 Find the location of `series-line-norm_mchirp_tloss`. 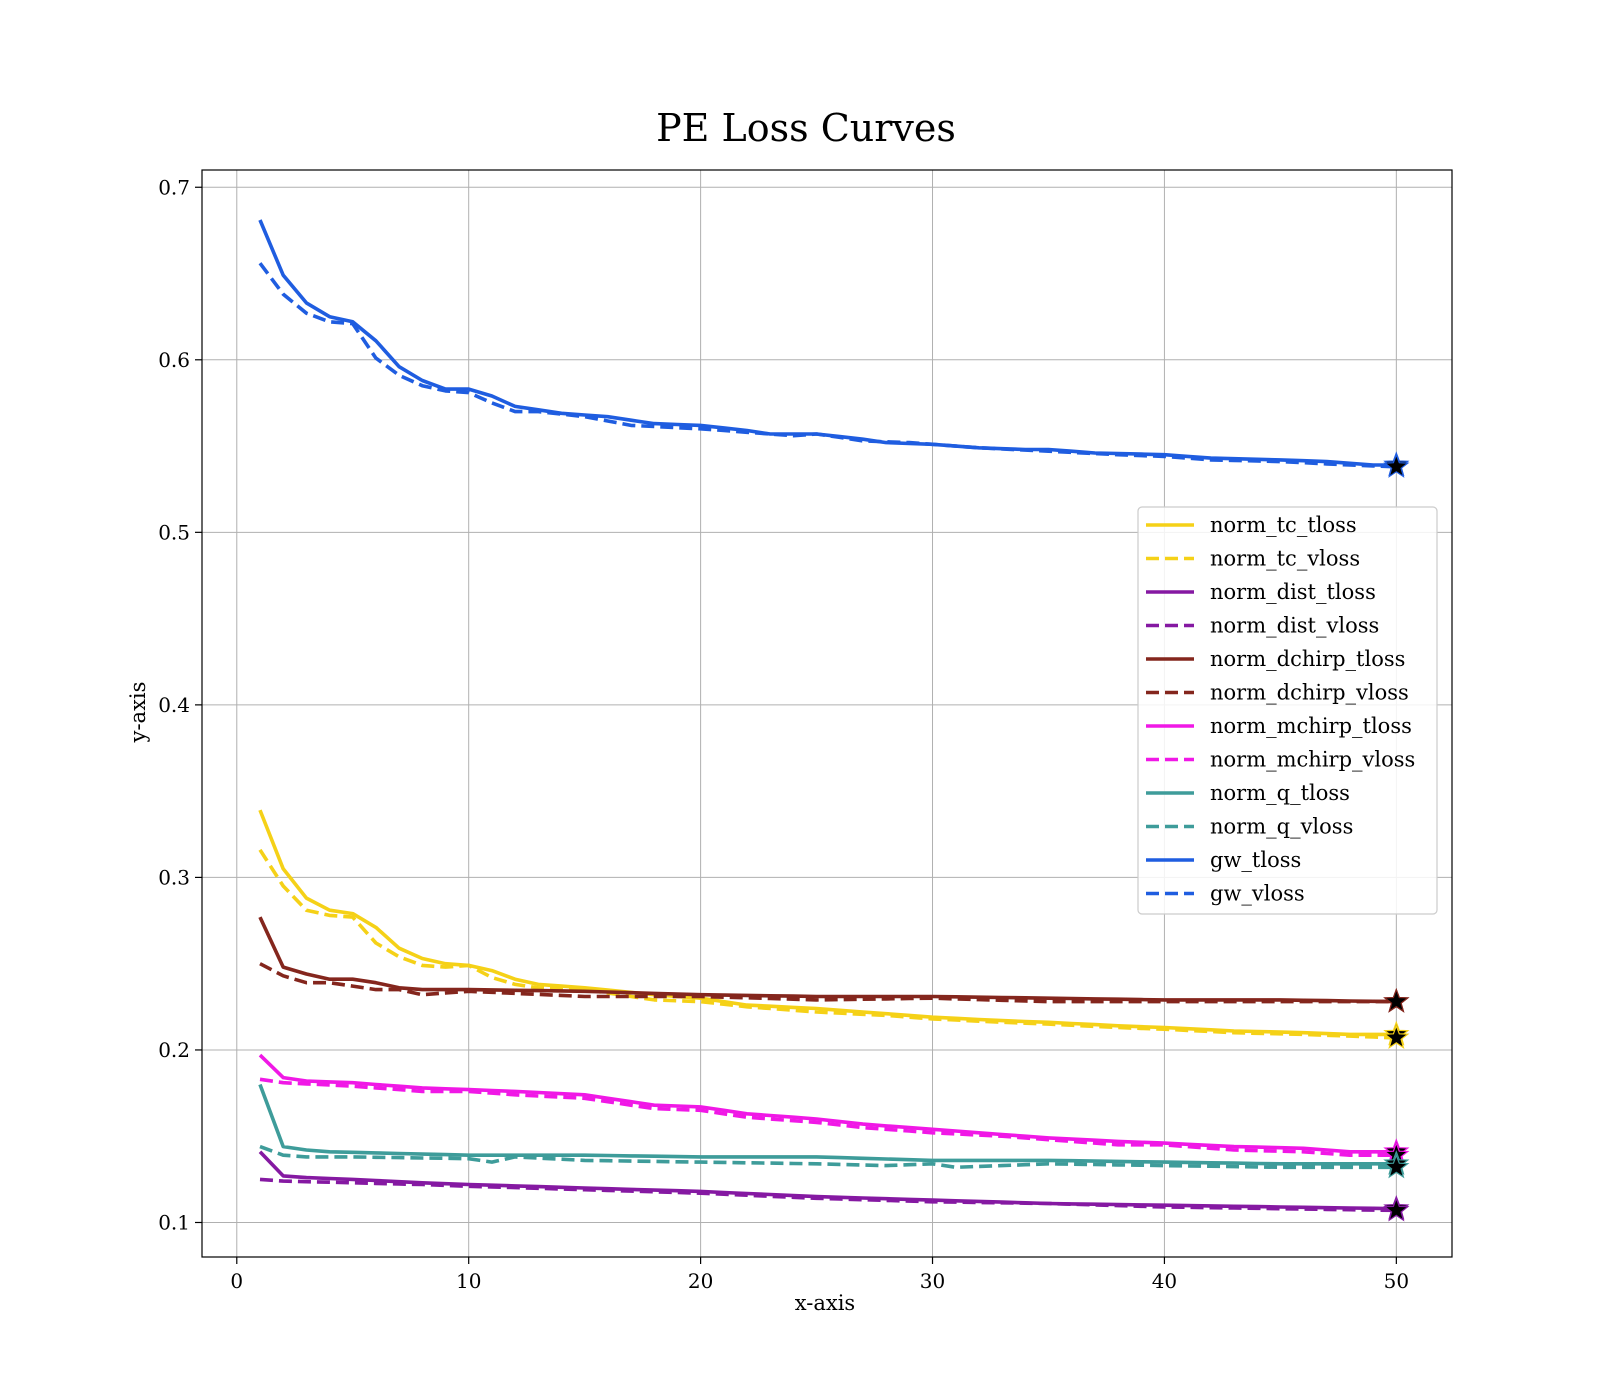

series-line-norm_mchirp_tloss is located at coordinates (827, 1103).